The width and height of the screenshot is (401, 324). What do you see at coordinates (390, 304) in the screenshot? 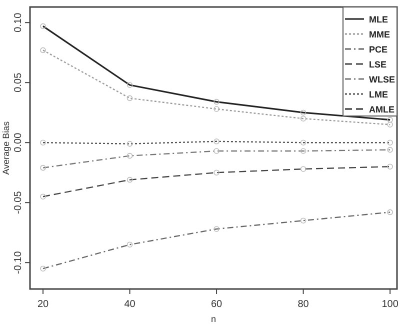
I see `x-tick-label: 100` at bounding box center [390, 304].